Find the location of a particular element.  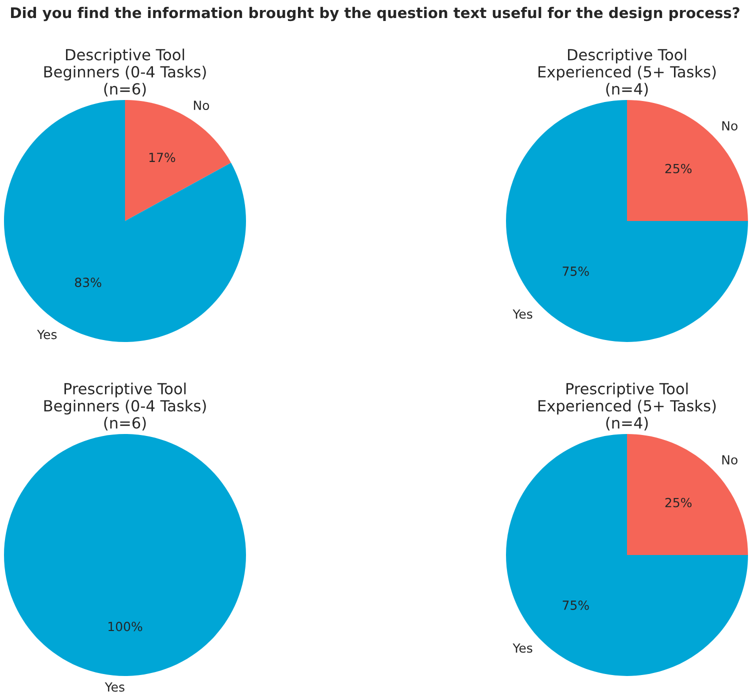

chart-title: Descriptive Tool Experienced (5+ Tasks) (n=4) is located at coordinates (627, 72).